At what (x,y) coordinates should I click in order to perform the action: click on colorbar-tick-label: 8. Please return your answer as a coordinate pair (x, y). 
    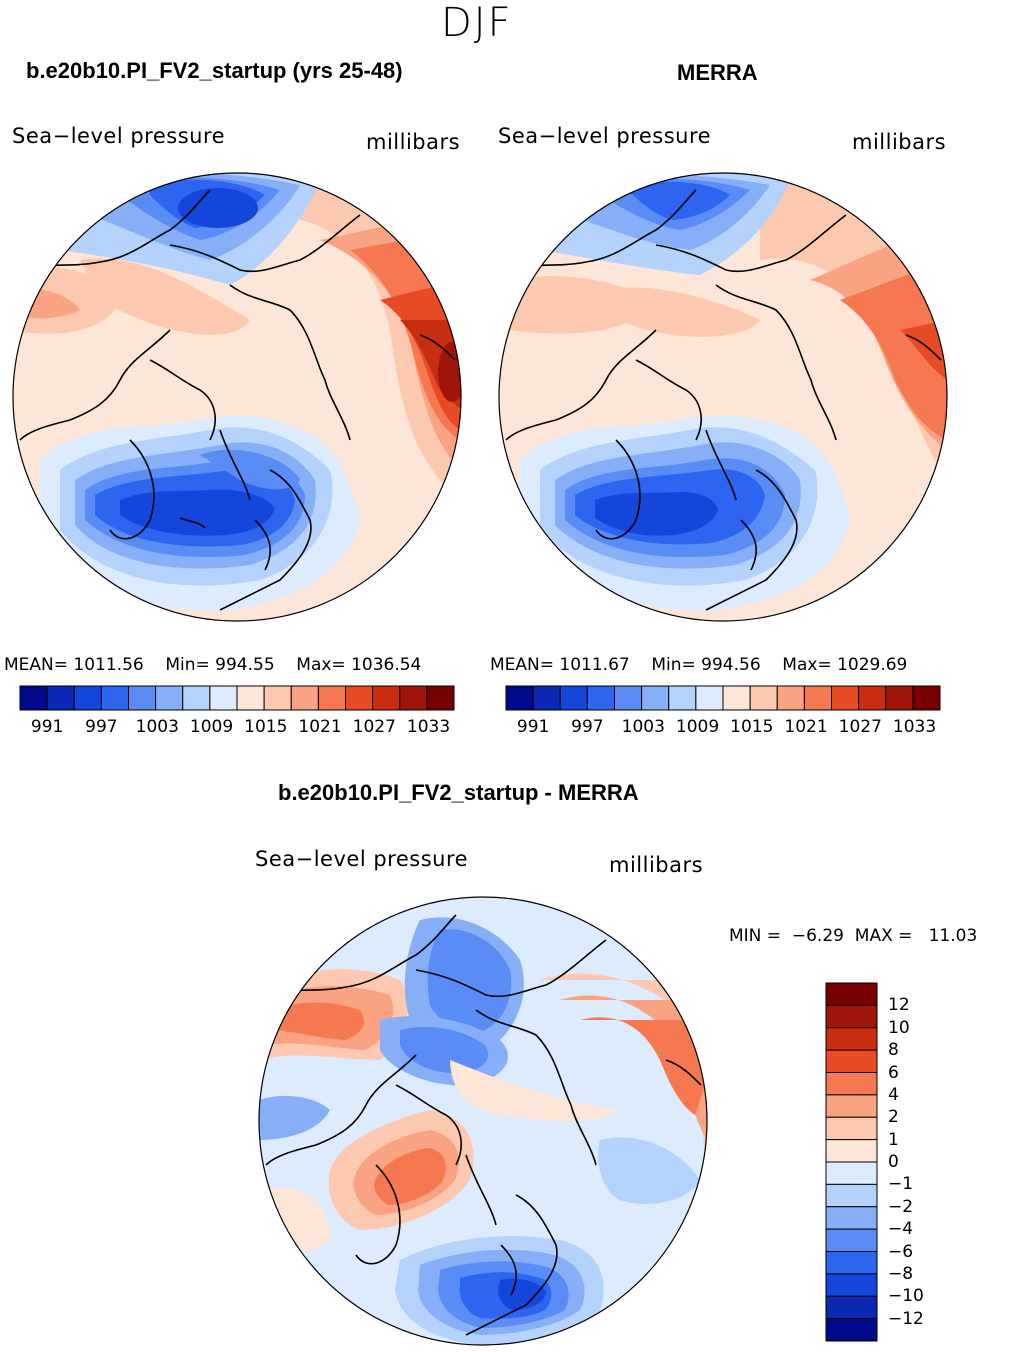
    Looking at the image, I should click on (893, 1050).